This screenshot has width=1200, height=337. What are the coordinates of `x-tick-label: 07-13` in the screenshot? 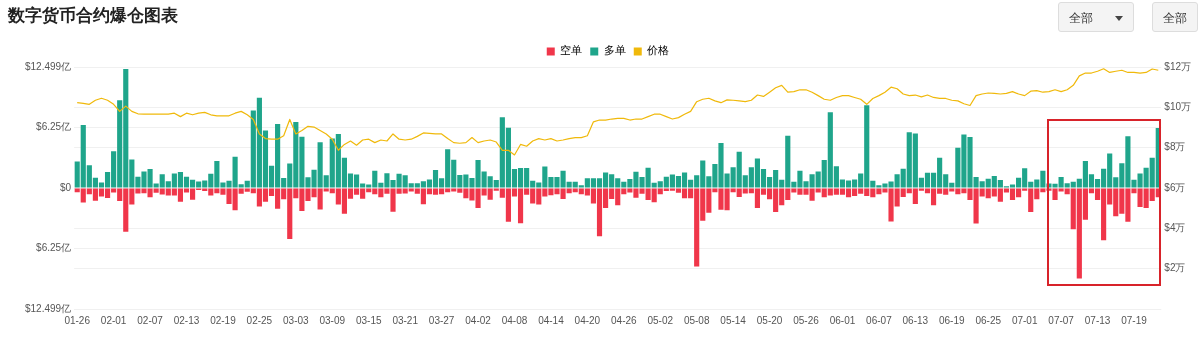 It's located at (1097, 320).